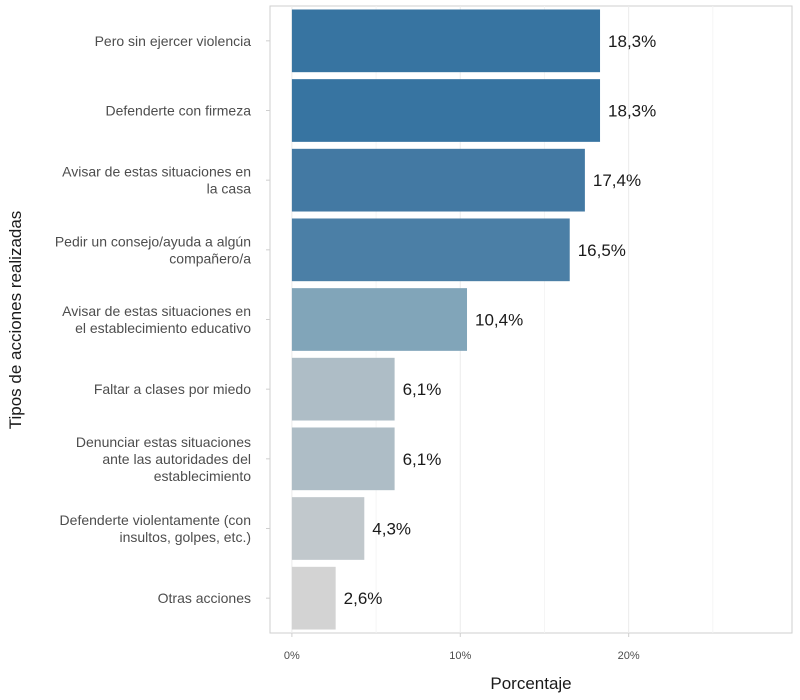  What do you see at coordinates (15, 320) in the screenshot?
I see `y-axis-title: Tipos de acciones realizadas` at bounding box center [15, 320].